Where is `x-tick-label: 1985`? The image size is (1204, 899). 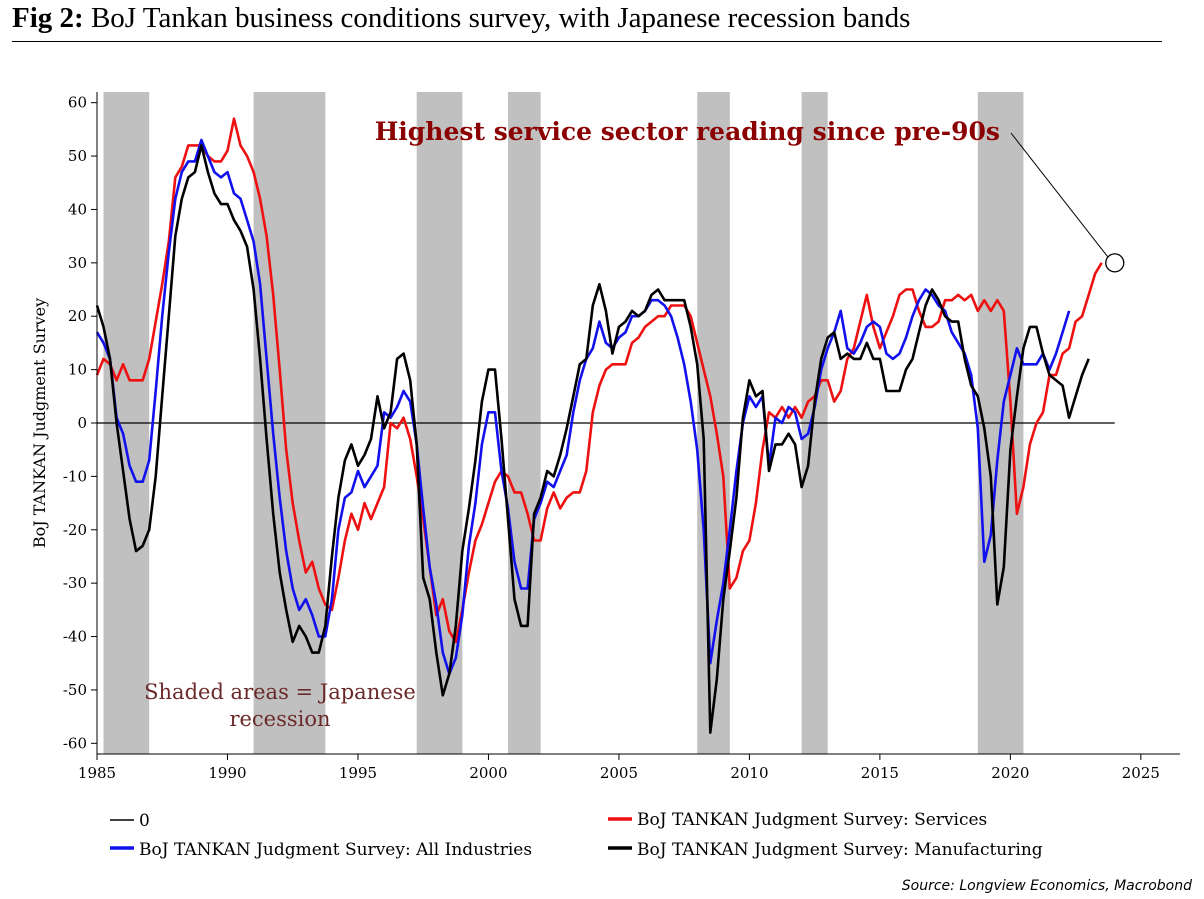
x-tick-label: 1985 is located at coordinates (97, 773).